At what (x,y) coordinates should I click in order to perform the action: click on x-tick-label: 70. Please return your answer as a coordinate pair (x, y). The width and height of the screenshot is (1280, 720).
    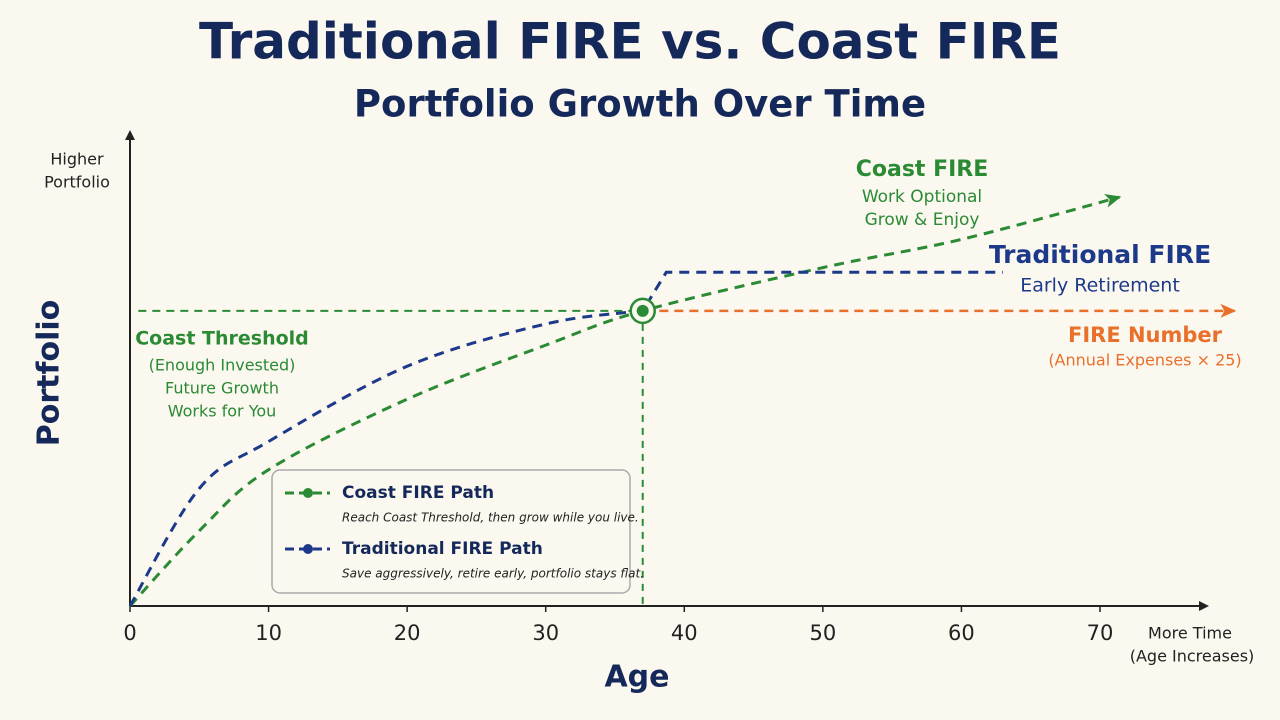
    Looking at the image, I should click on (1100, 633).